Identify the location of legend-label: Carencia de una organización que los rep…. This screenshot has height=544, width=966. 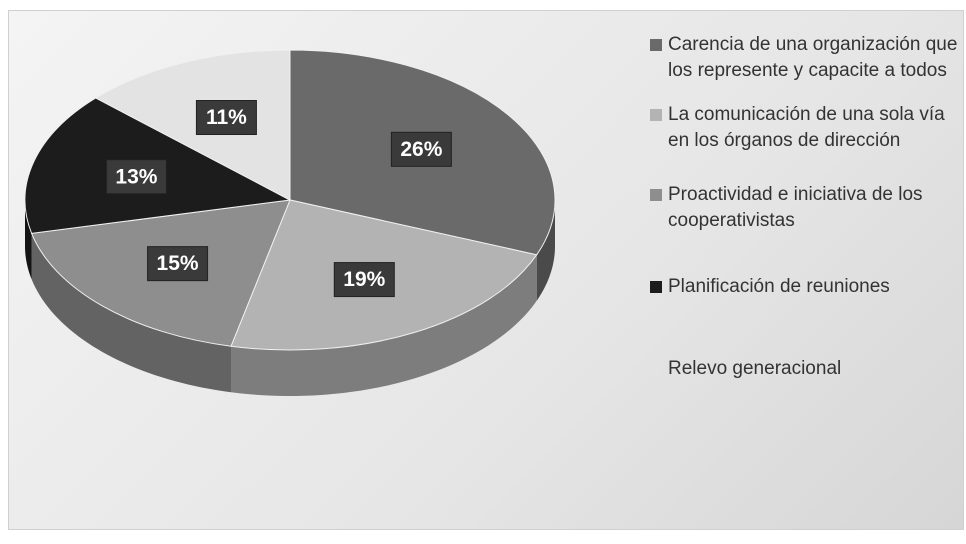
(813, 57).